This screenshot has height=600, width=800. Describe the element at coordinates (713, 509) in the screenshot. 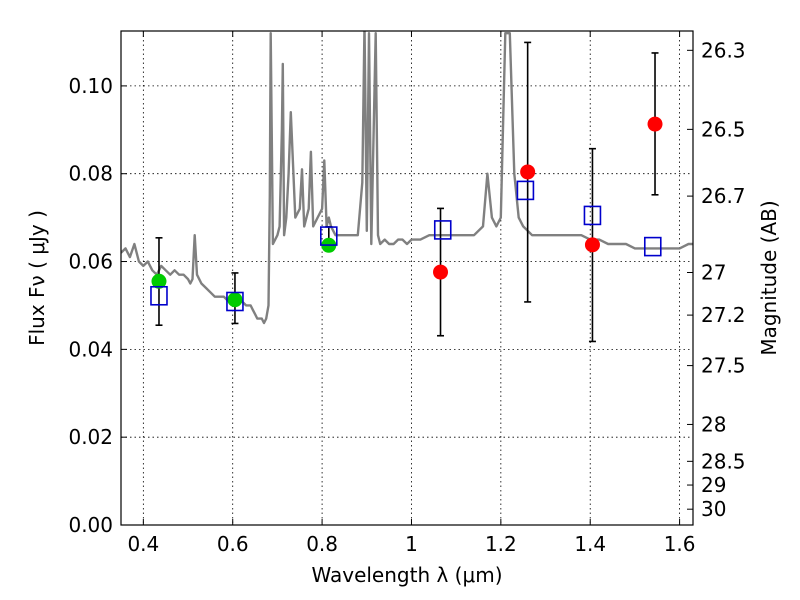

I see `right-tick-label: 30` at that location.